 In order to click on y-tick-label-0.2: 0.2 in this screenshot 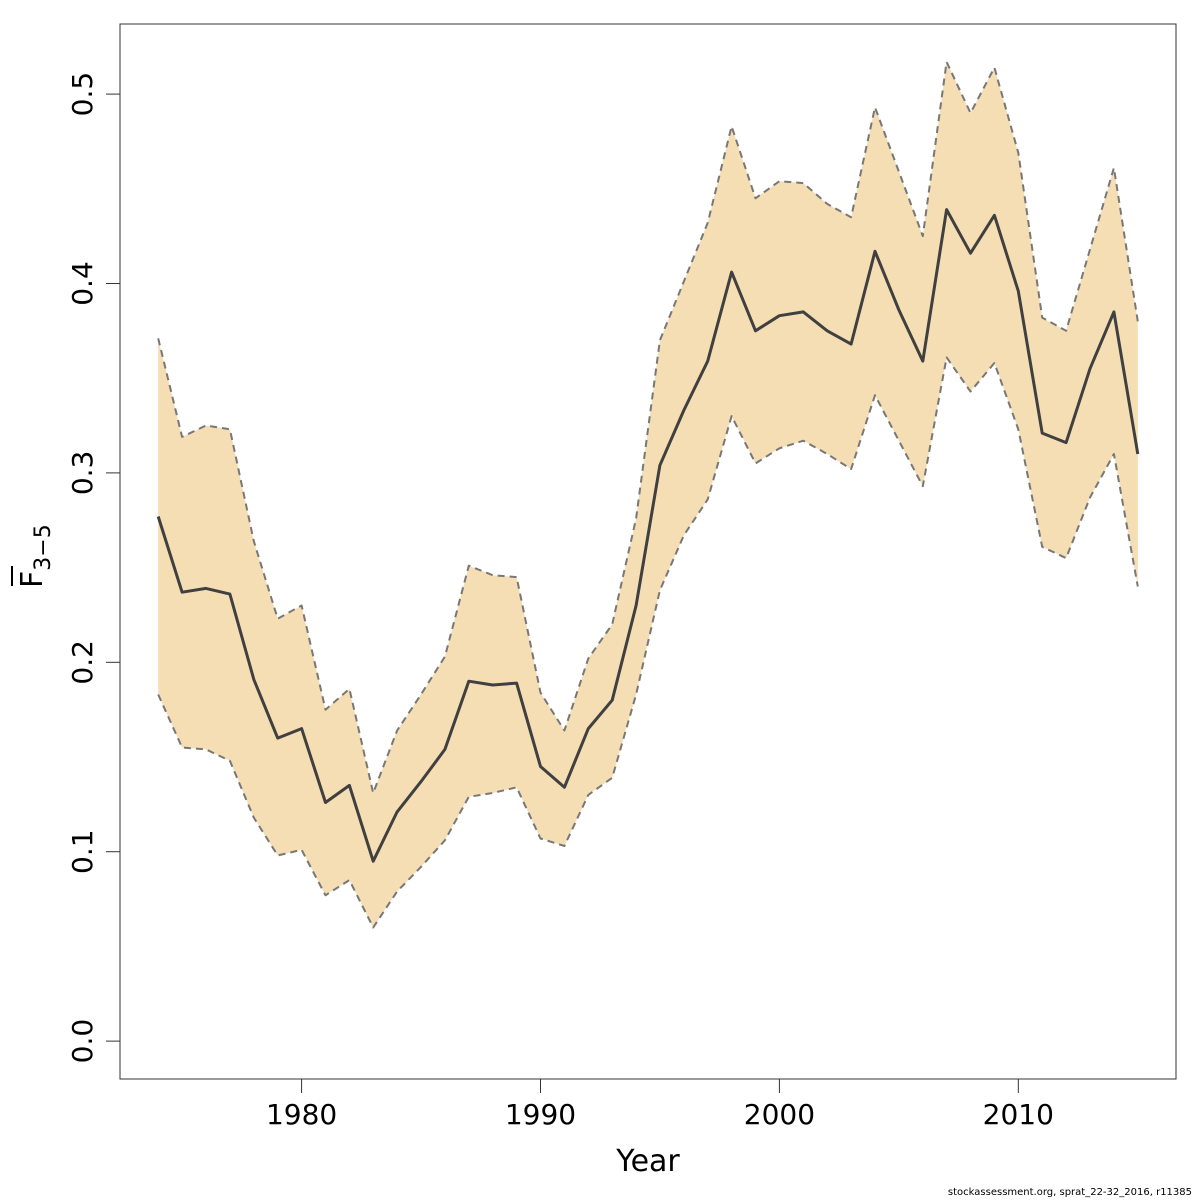, I will do `click(82, 662)`.